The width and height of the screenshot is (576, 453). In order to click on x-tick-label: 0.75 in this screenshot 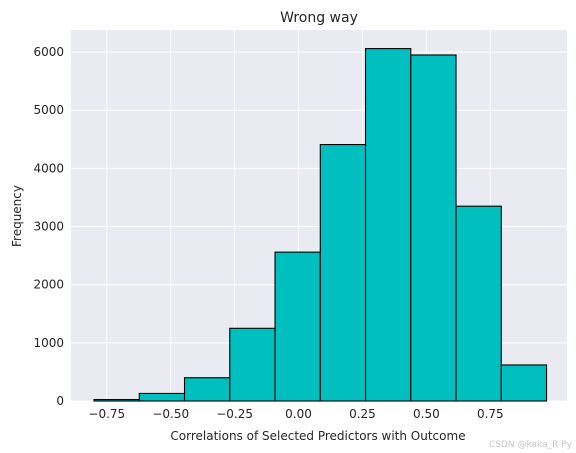, I will do `click(490, 414)`.